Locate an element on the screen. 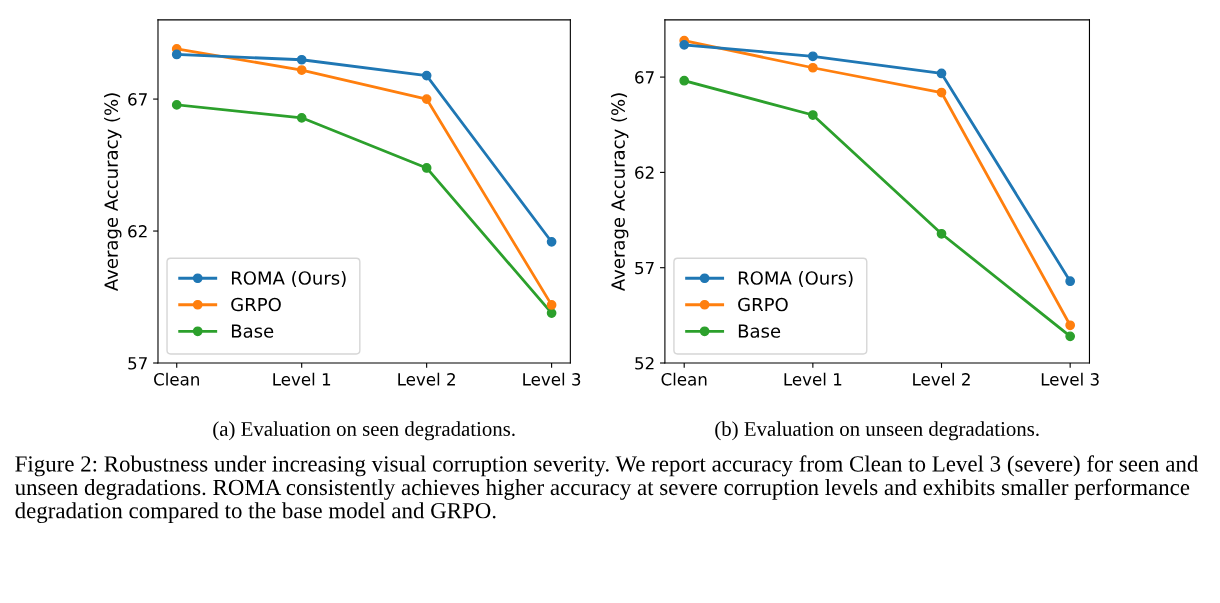  text: (a) Evaluation on seen degradations. is located at coordinates (364, 431).